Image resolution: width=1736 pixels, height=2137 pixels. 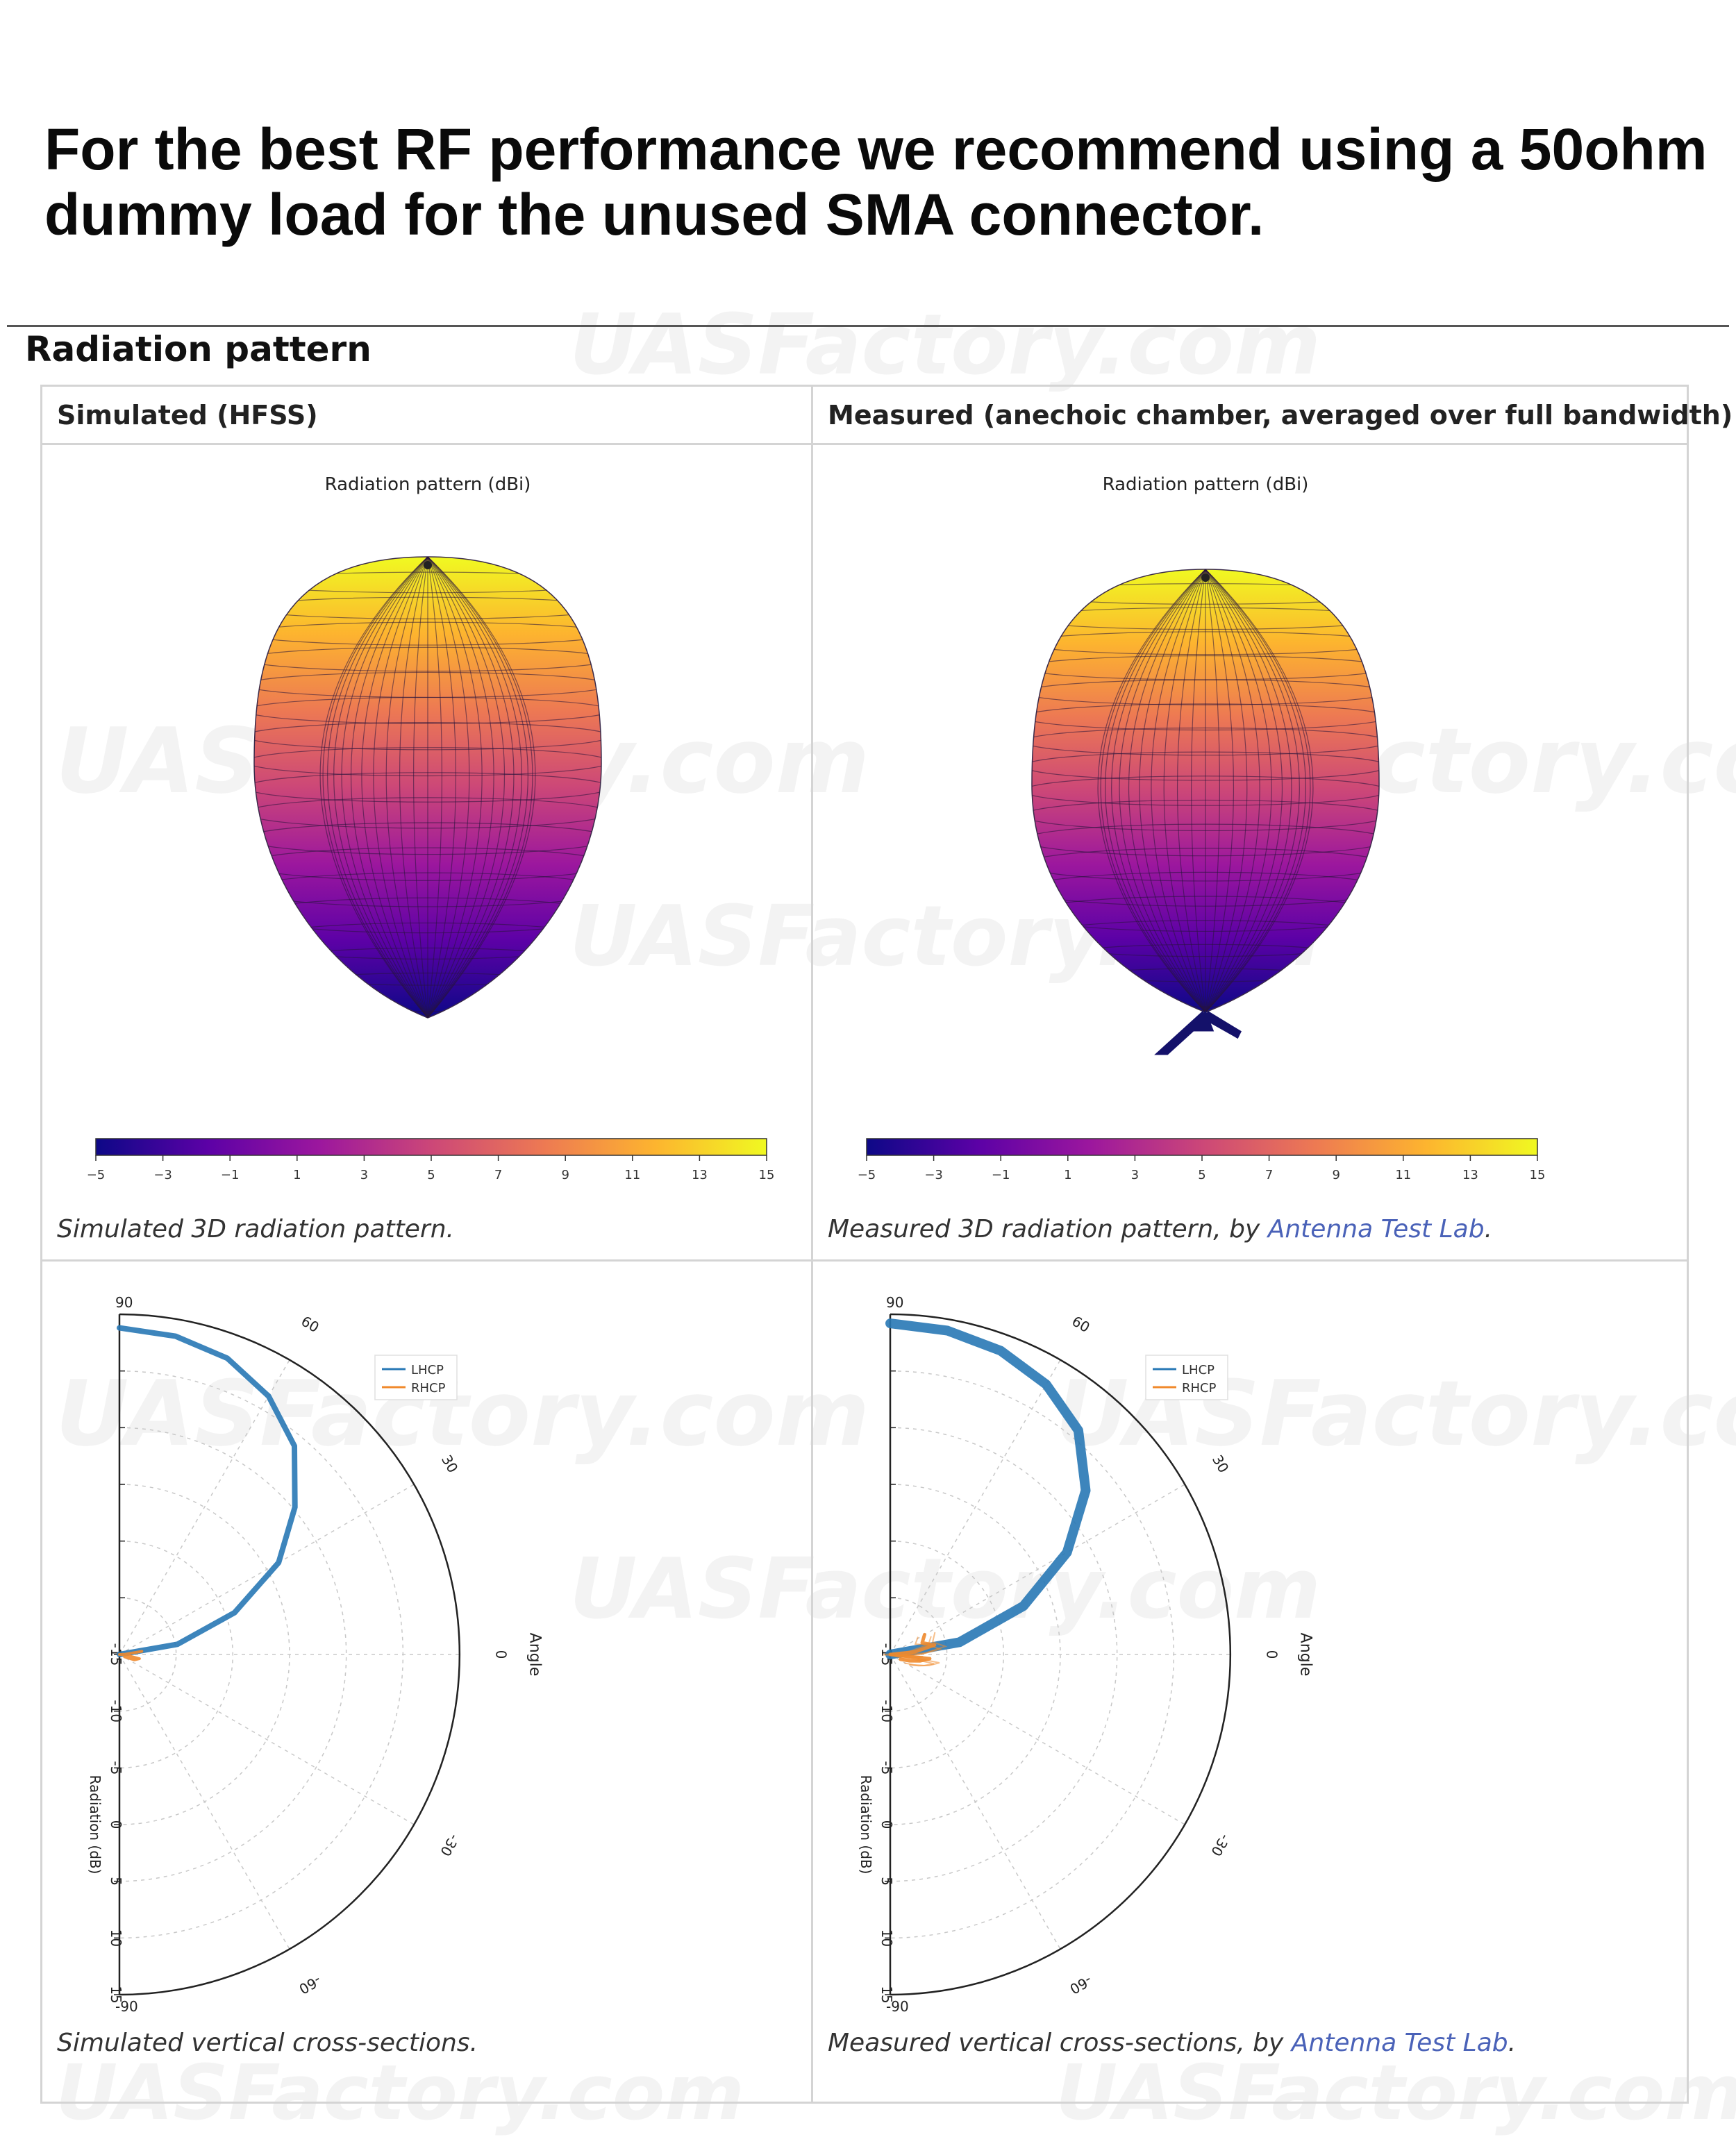 What do you see at coordinates (431, 1147) in the screenshot?
I see `colorbar` at bounding box center [431, 1147].